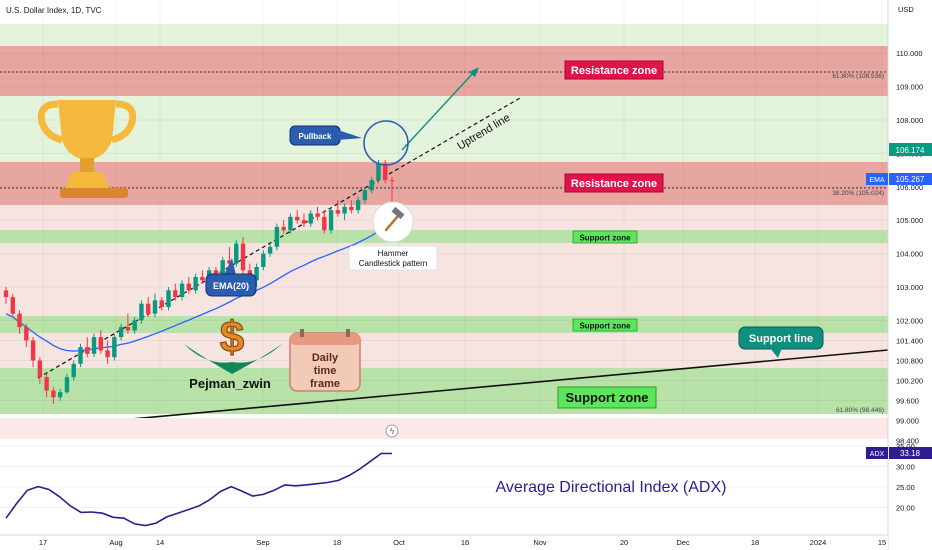  I want to click on adx-tag-name-text: ADX, so click(877, 454).